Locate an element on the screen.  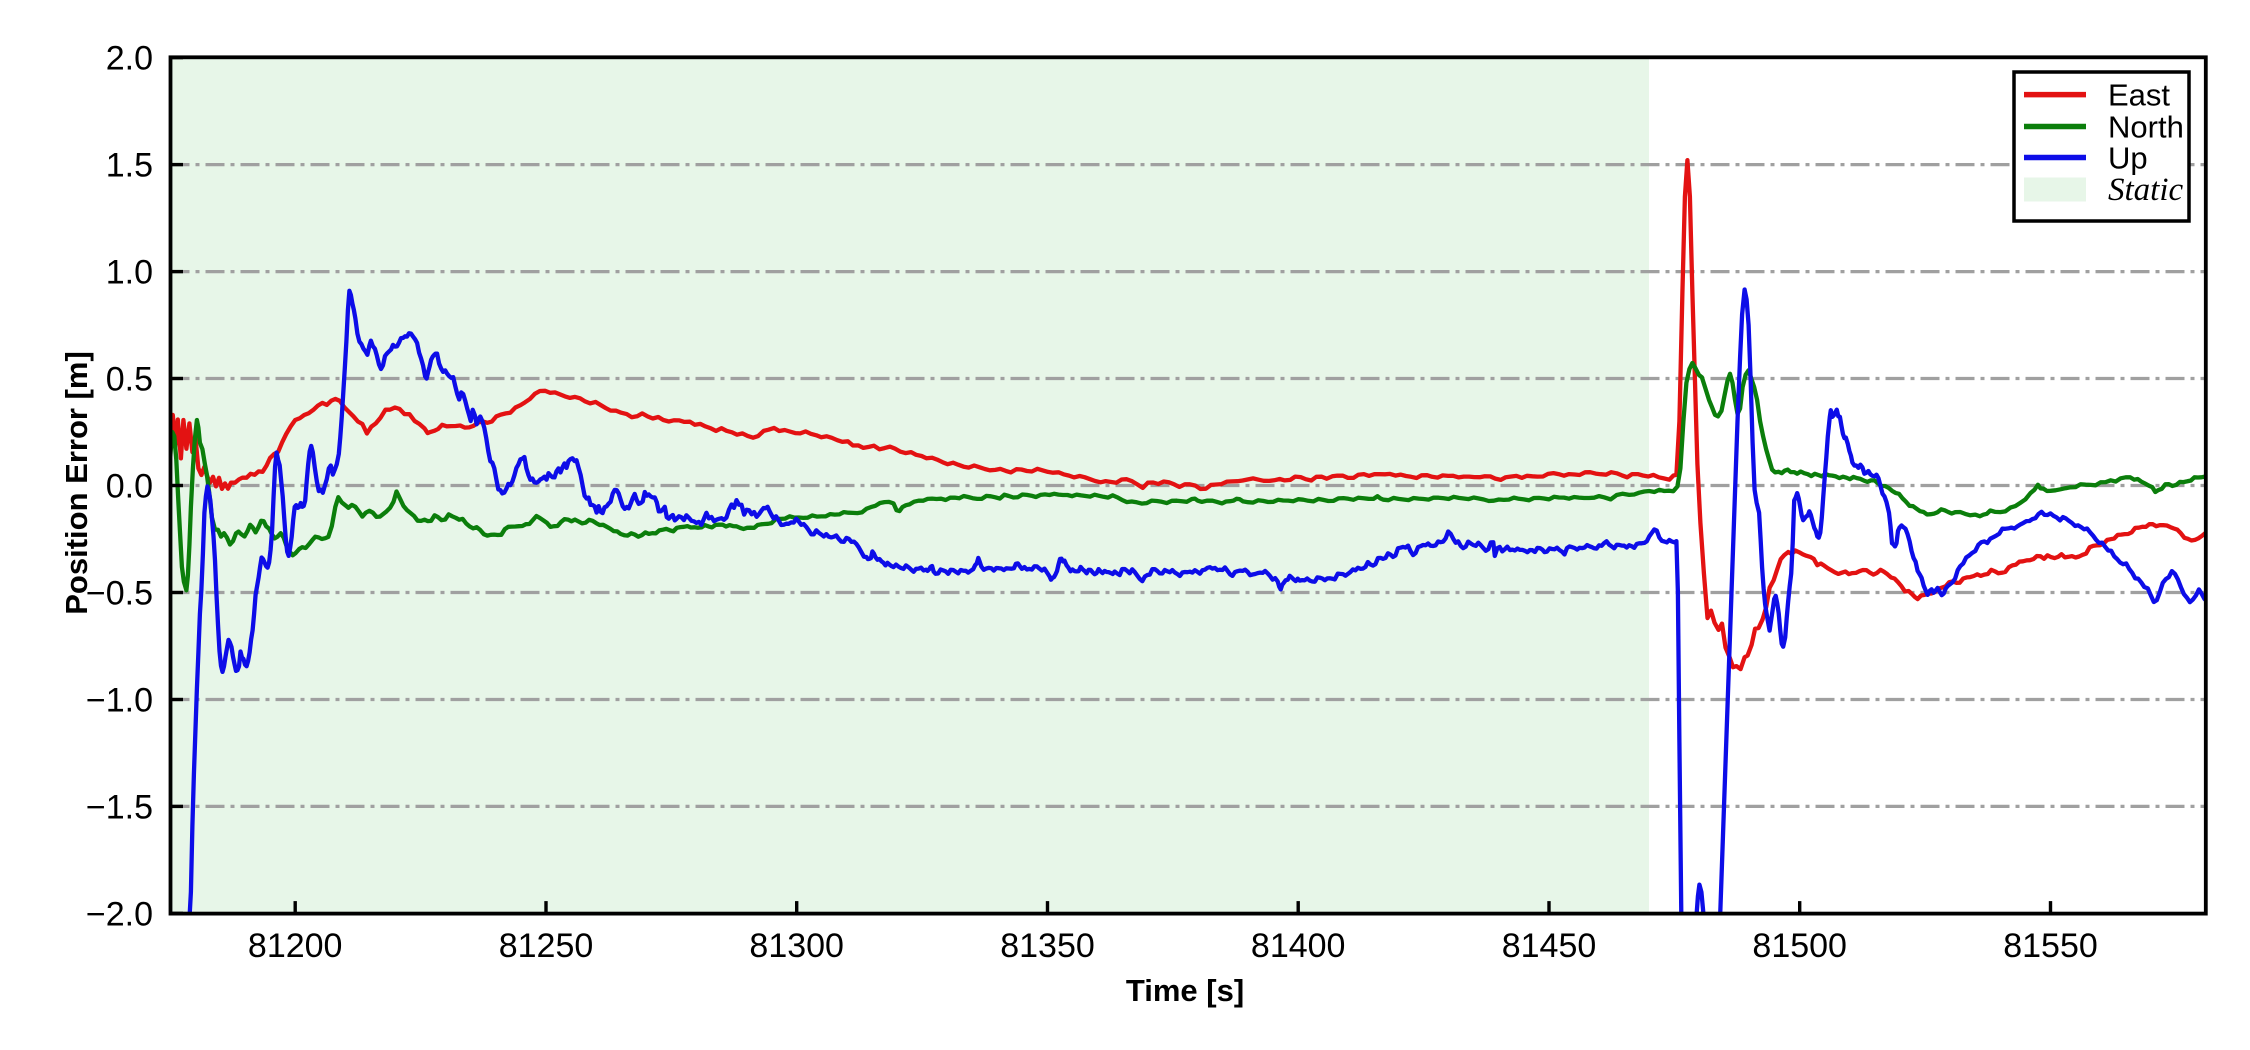
svg-text: Time [s] is located at coordinates (1185, 990).